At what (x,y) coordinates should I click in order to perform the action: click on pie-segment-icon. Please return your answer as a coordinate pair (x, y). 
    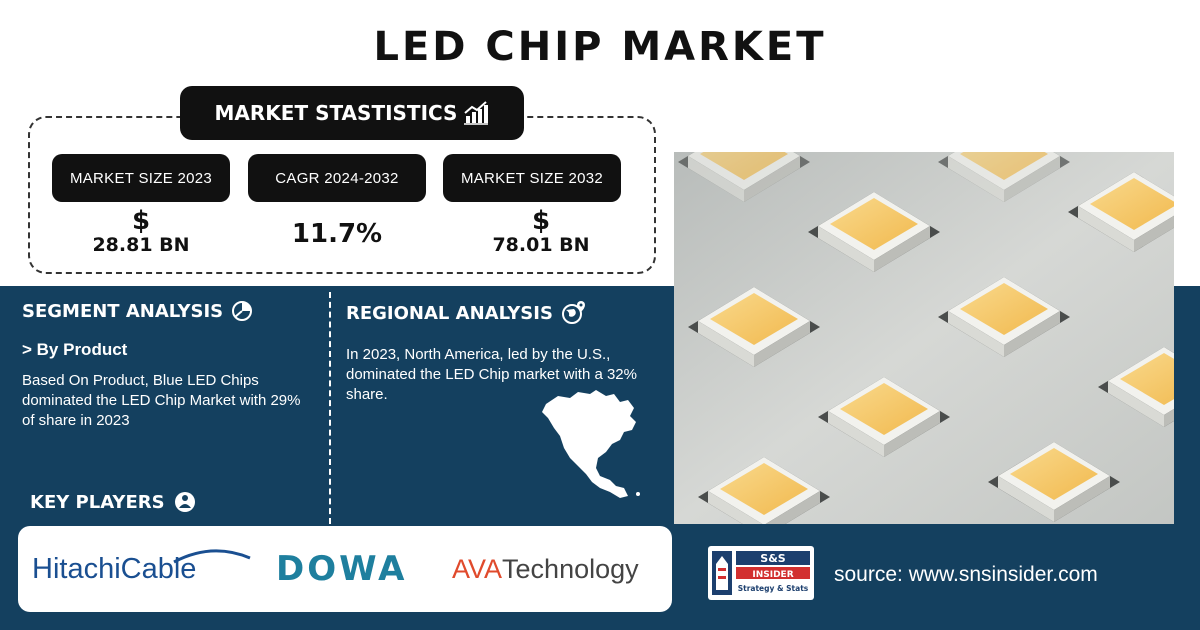
    Looking at the image, I should click on (242, 311).